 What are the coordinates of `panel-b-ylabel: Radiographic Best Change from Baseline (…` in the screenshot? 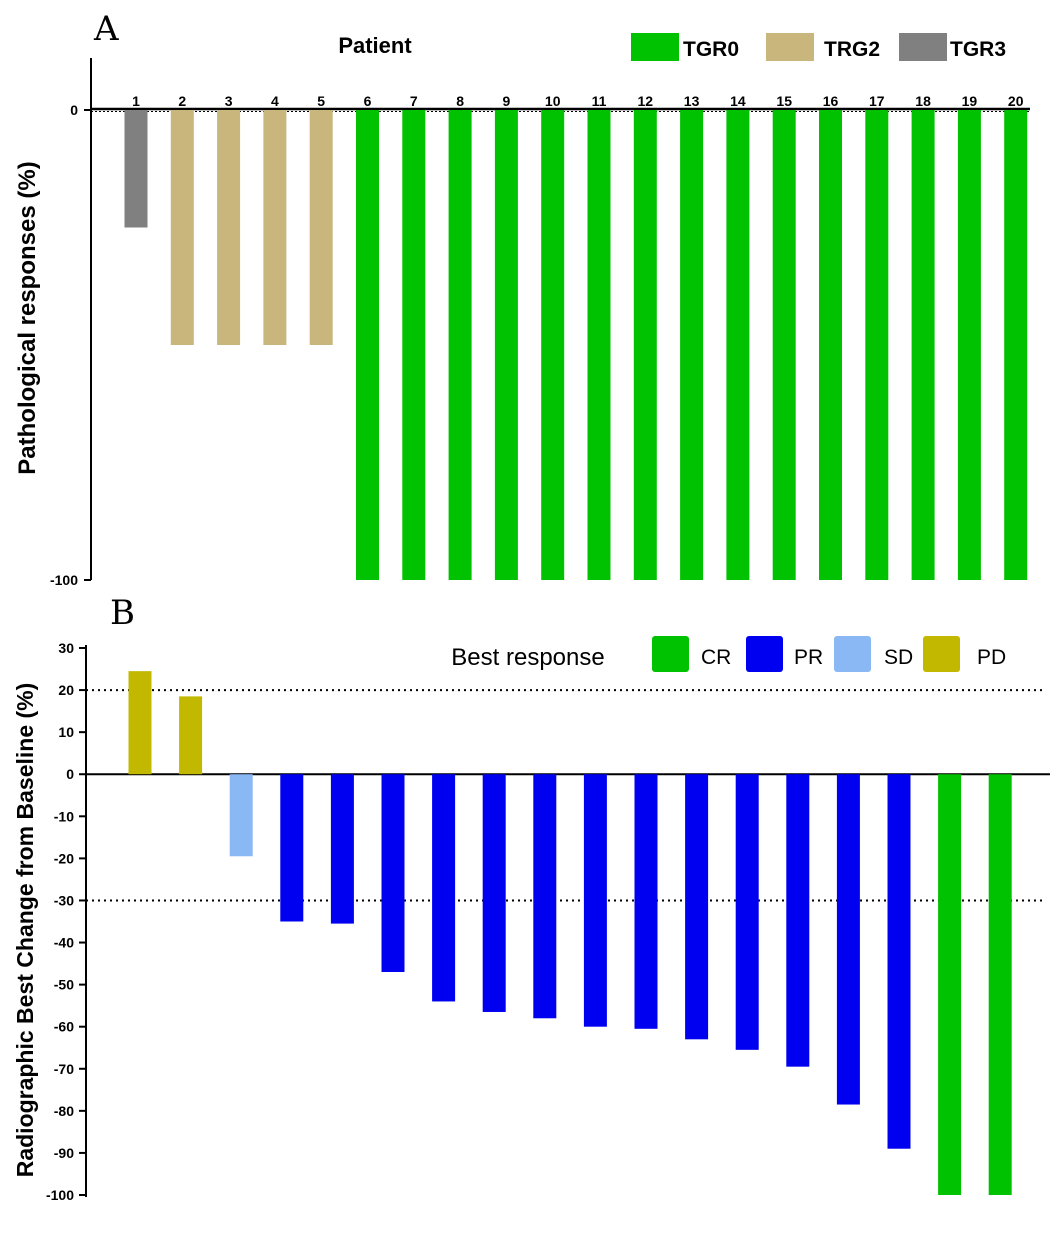 It's located at (25, 930).